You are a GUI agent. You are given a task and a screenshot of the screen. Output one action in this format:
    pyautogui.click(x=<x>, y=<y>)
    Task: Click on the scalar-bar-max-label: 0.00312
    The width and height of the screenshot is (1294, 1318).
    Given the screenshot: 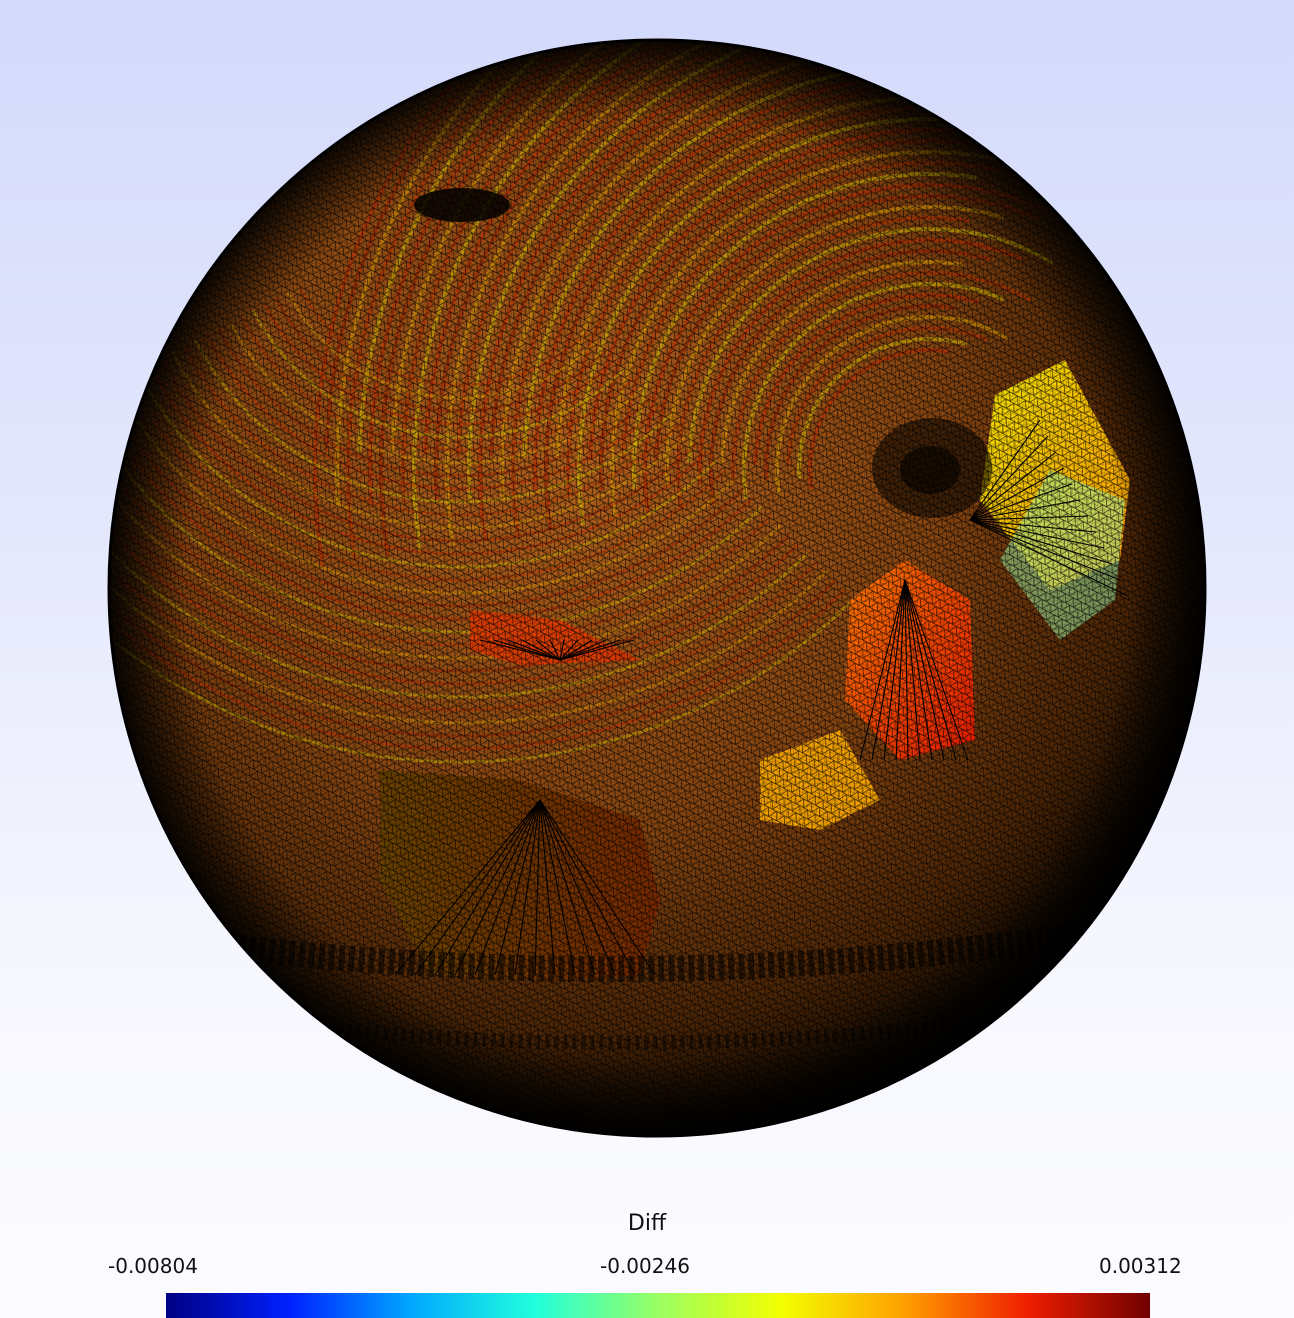 What is the action you would take?
    pyautogui.click(x=1140, y=1266)
    